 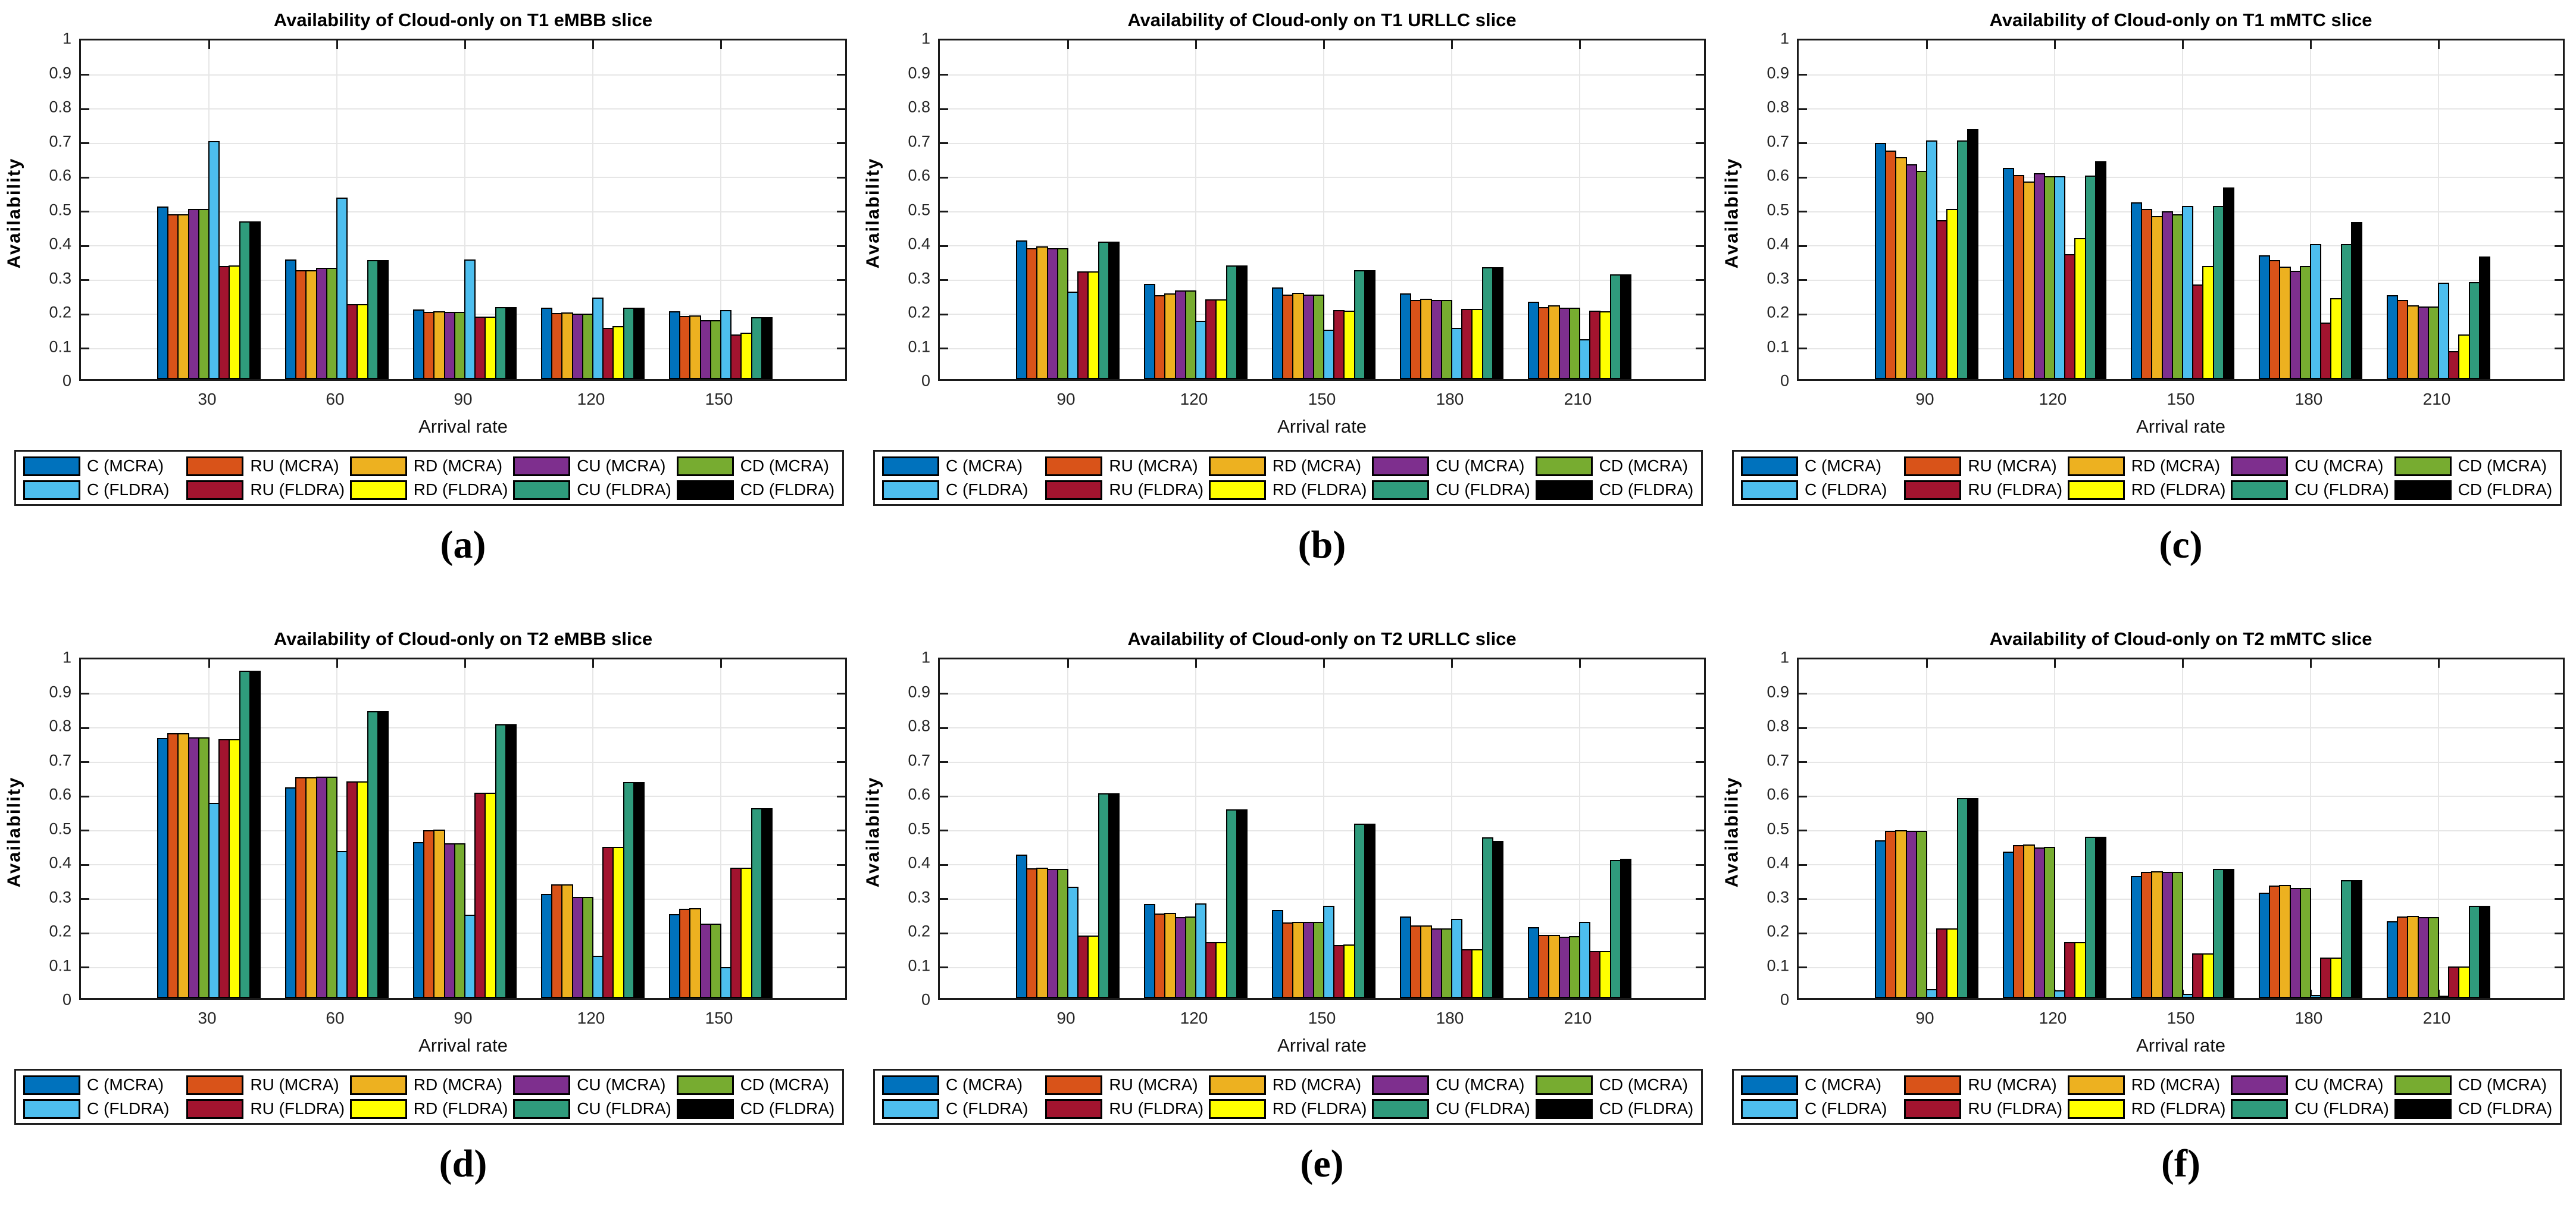 I want to click on legend-label: C (MCRA), so click(x=1843, y=465).